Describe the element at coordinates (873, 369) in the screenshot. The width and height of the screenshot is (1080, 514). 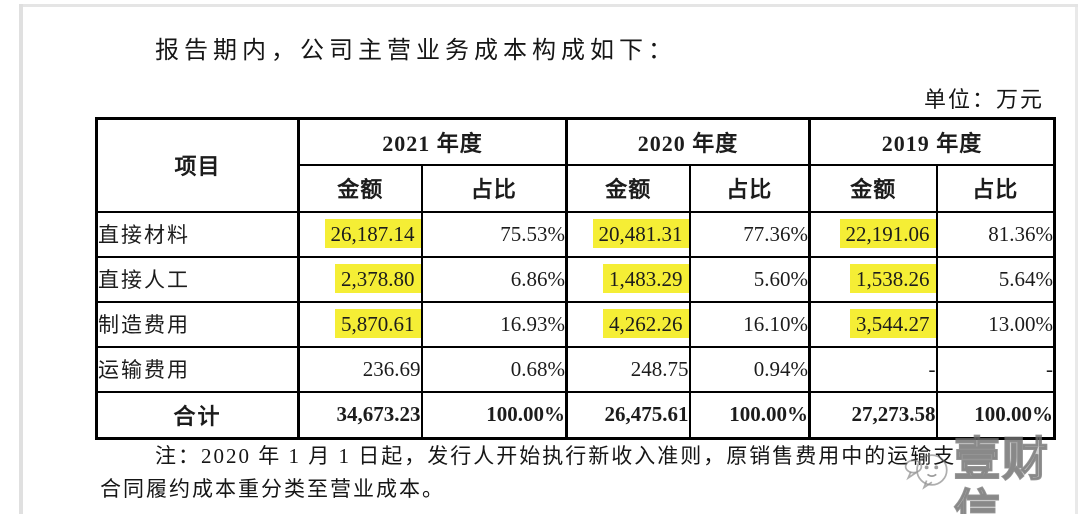
I see `amount-cell-empty: -` at that location.